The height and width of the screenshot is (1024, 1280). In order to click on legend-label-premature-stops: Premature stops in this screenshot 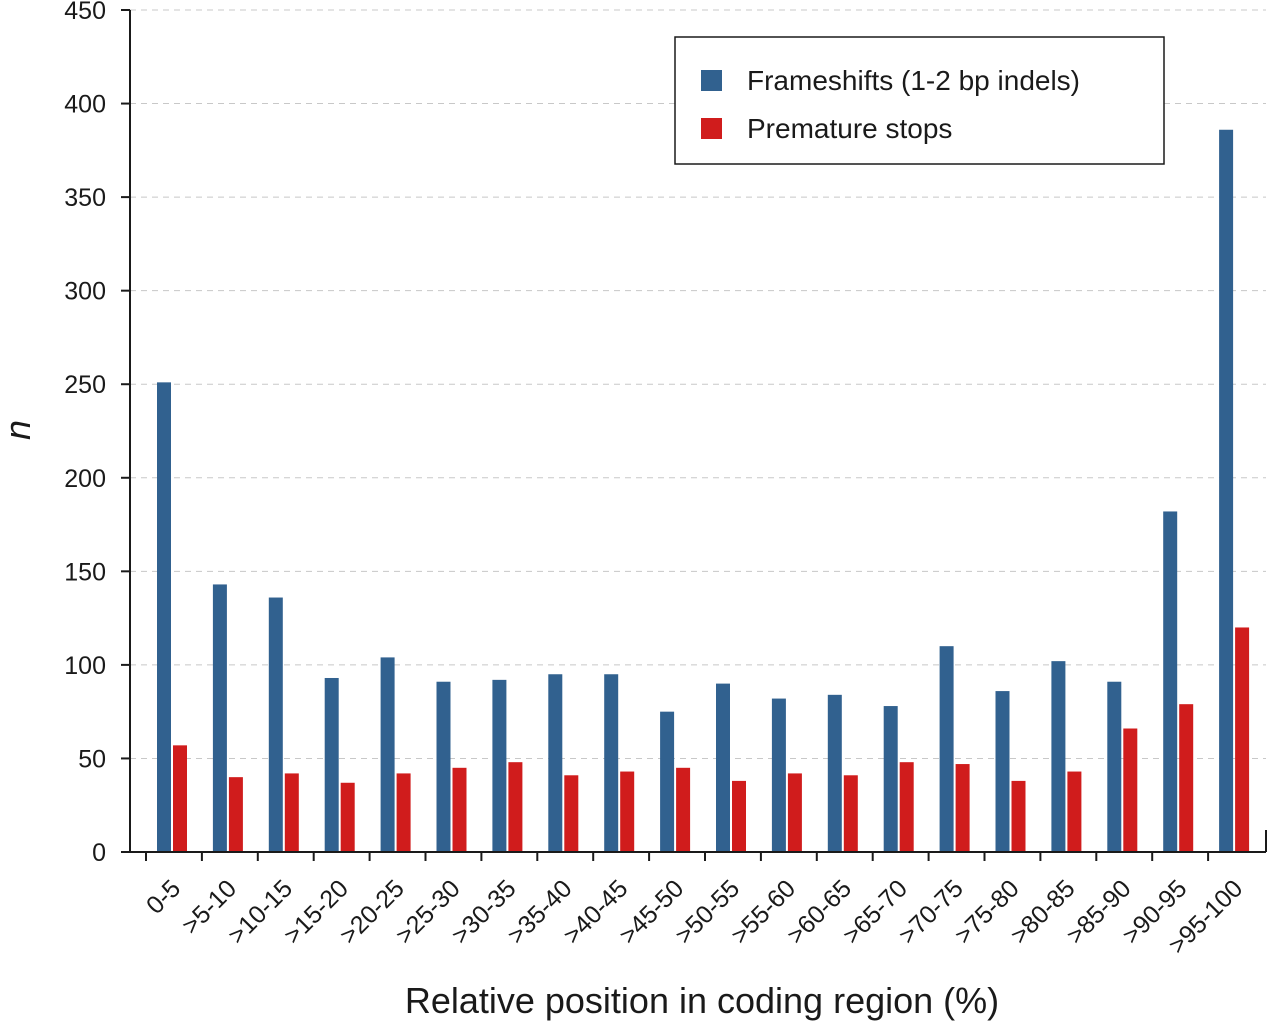, I will do `click(849, 128)`.